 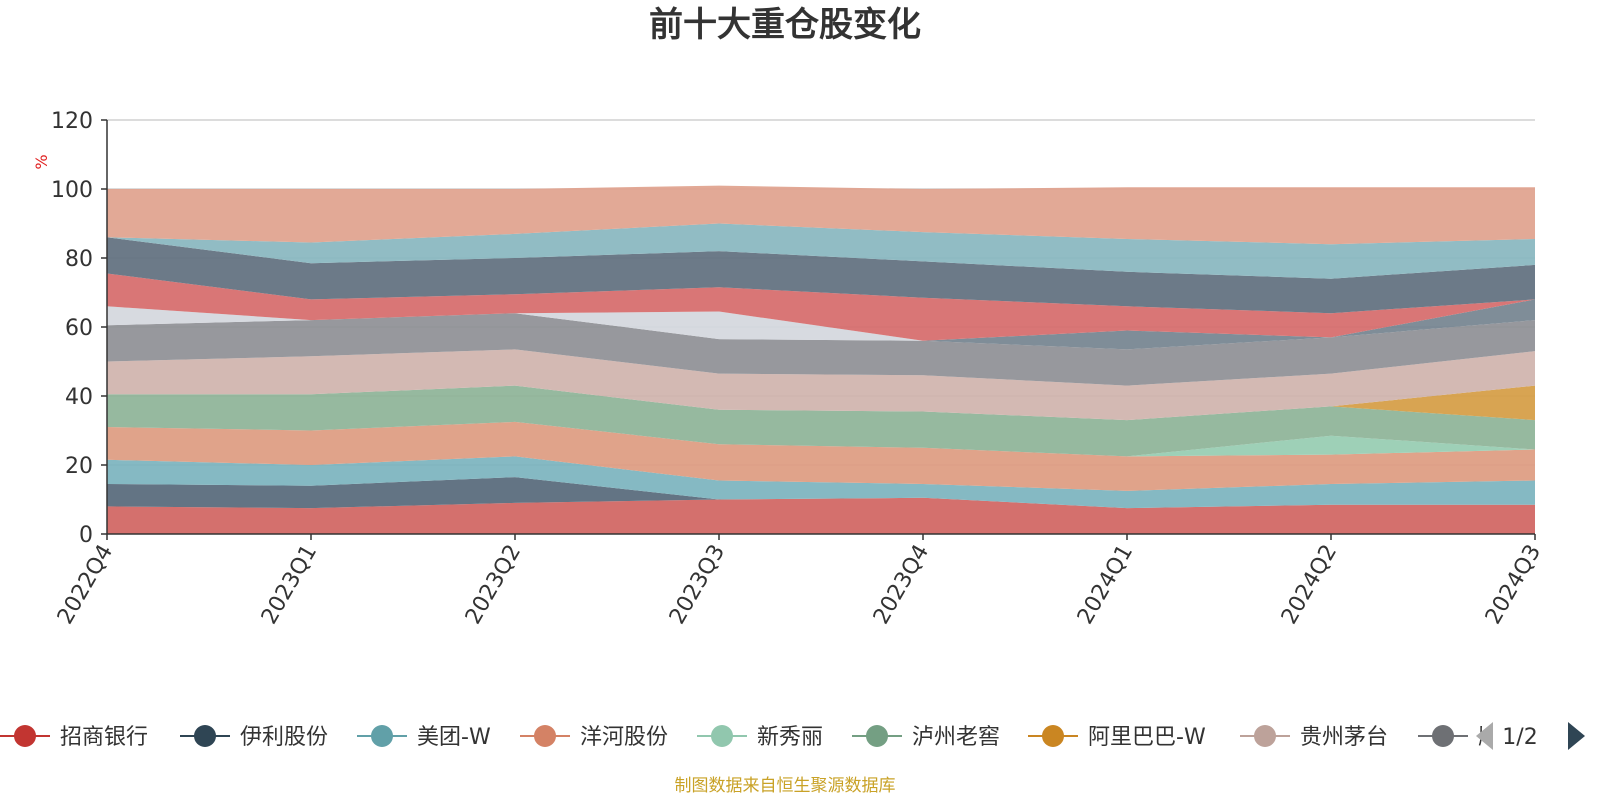 I want to click on legend-item-4: 新秀丽, so click(x=760, y=737).